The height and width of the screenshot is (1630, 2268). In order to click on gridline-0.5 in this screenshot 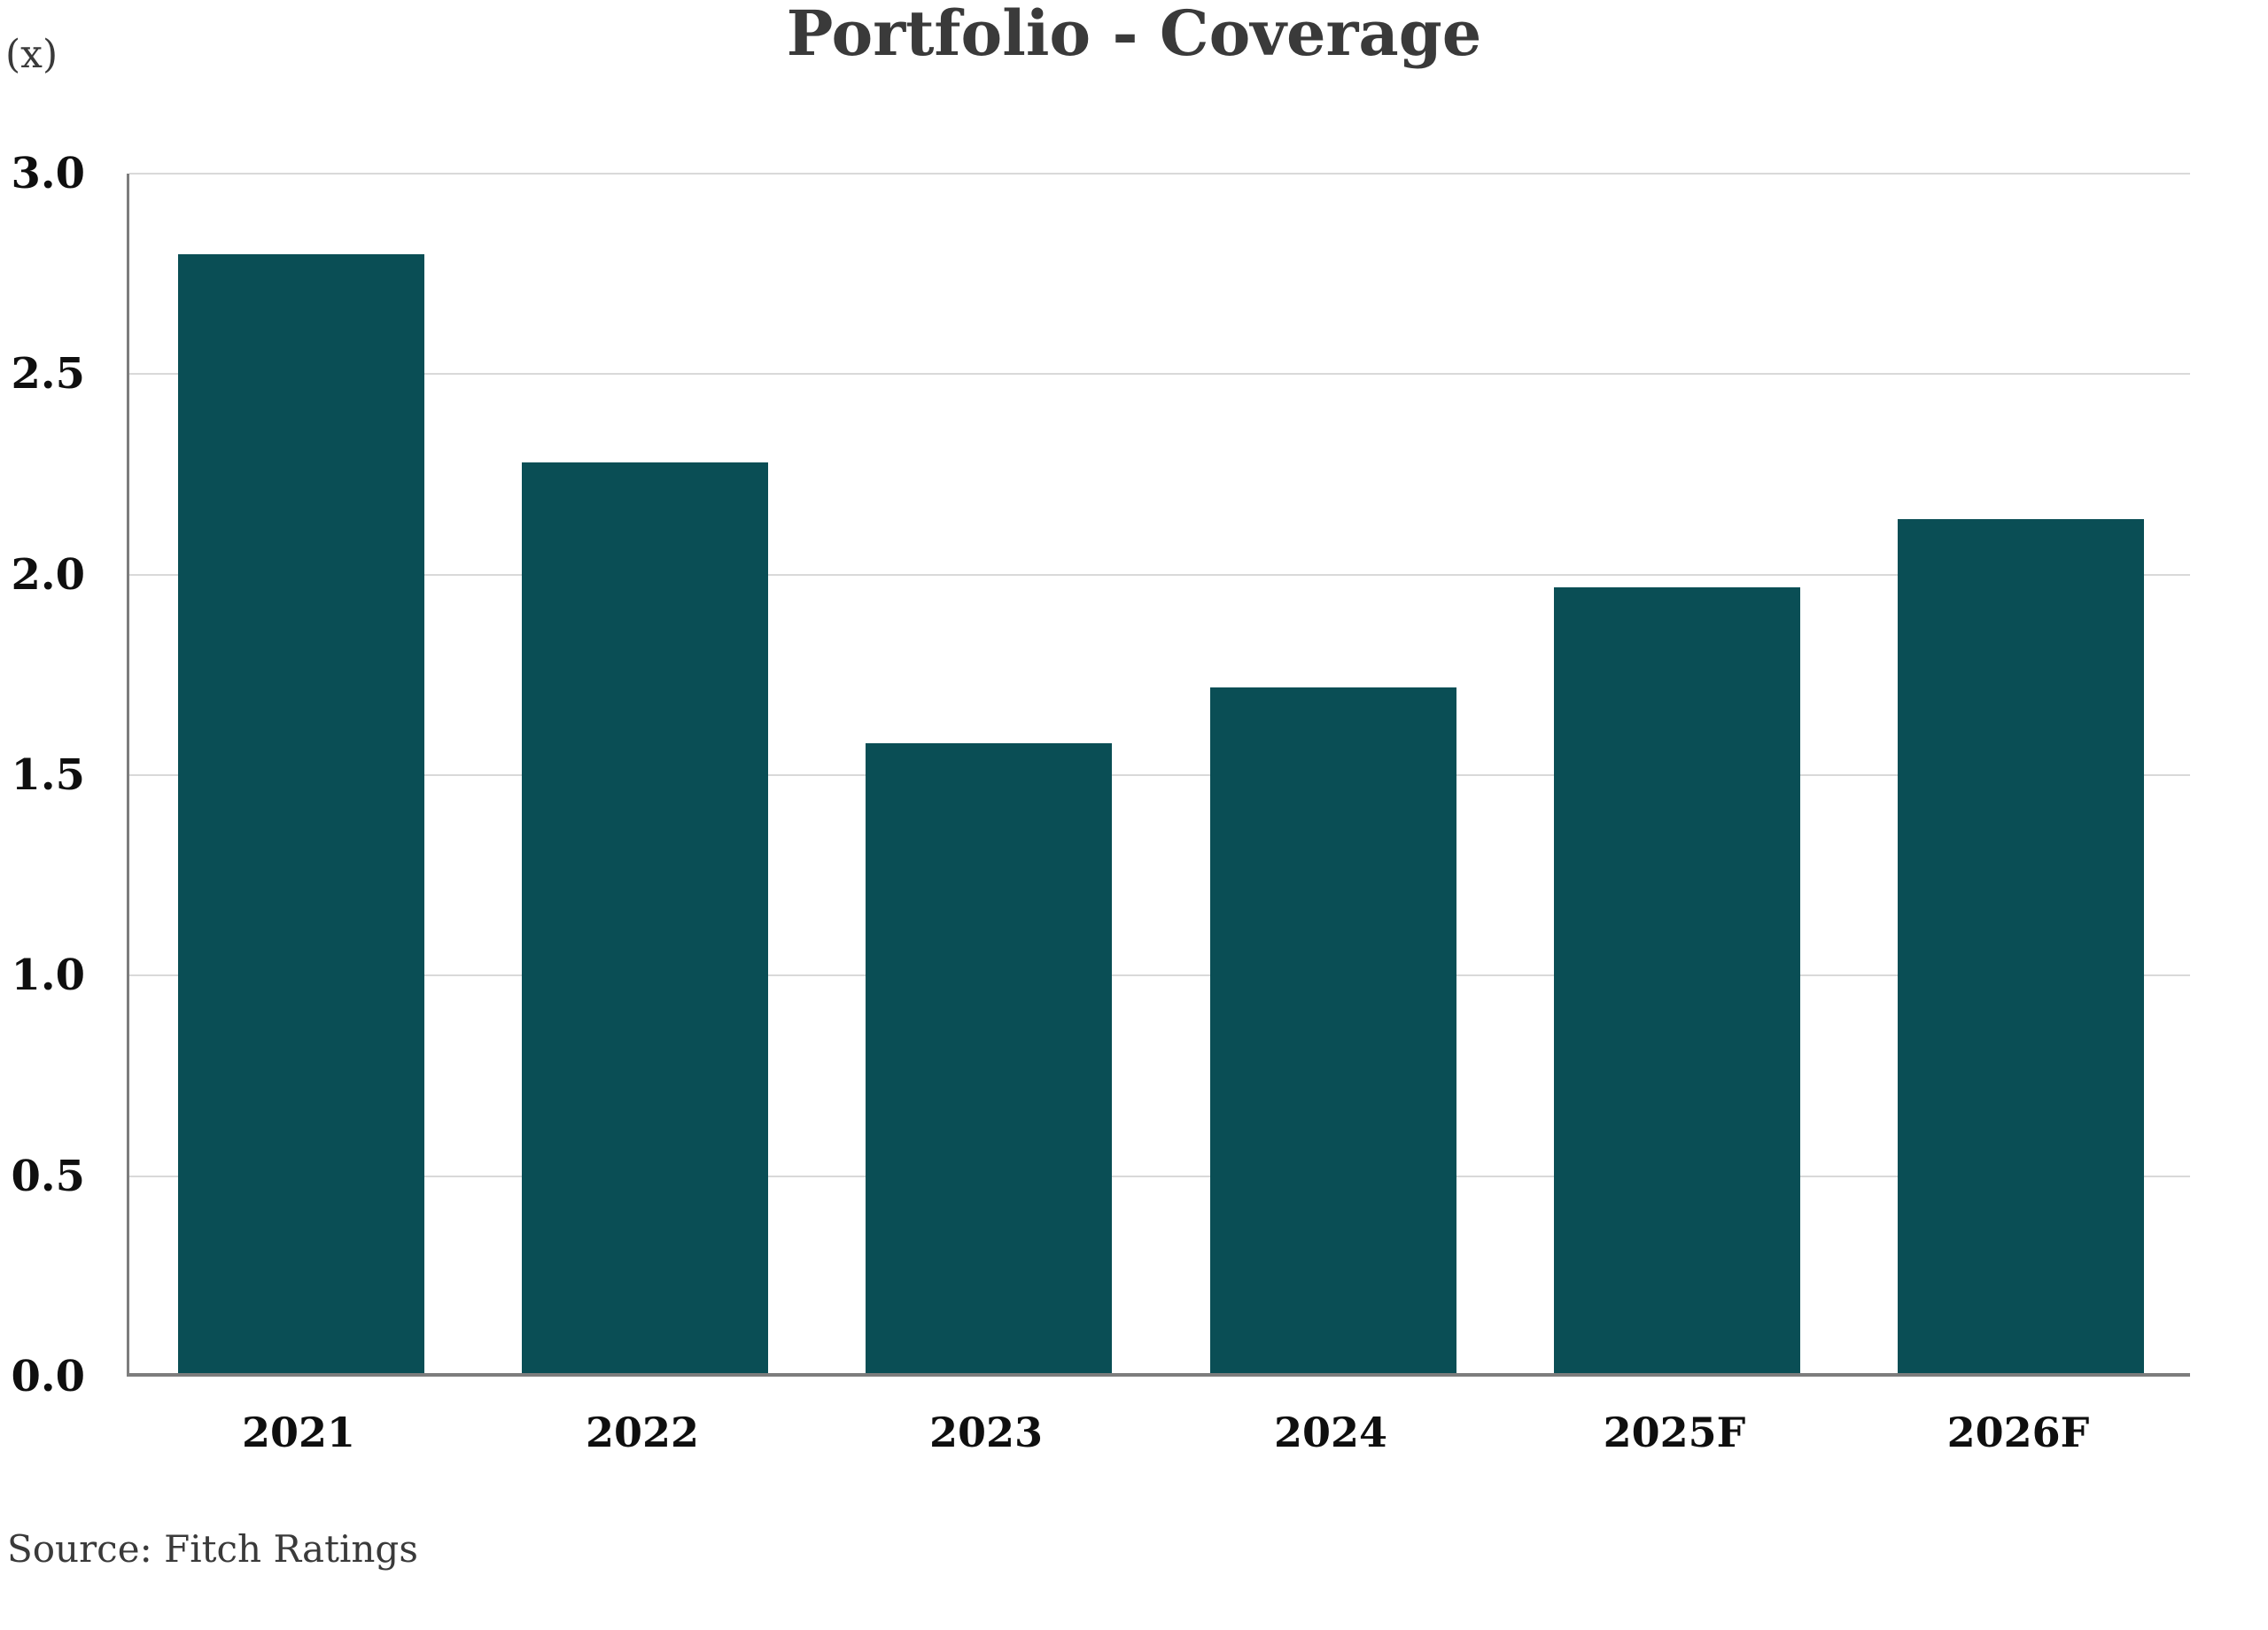, I will do `click(1159, 1176)`.